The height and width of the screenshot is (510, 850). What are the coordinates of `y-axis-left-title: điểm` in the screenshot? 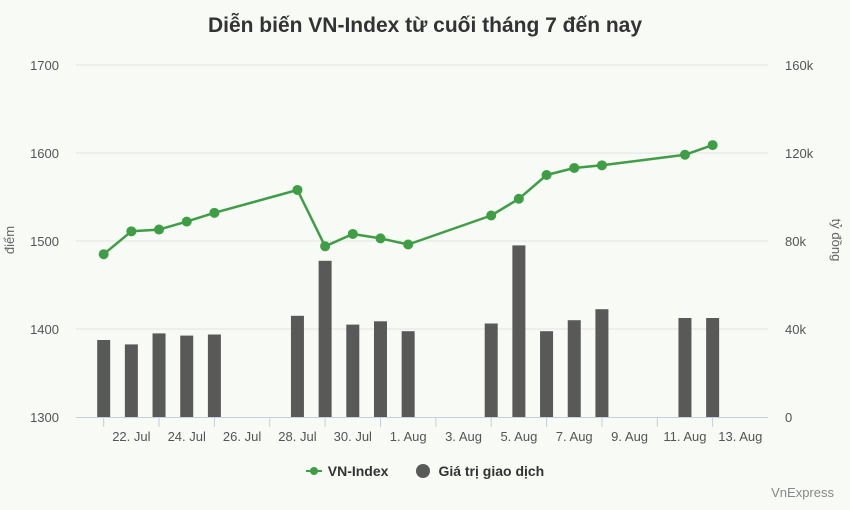 It's located at (9, 240).